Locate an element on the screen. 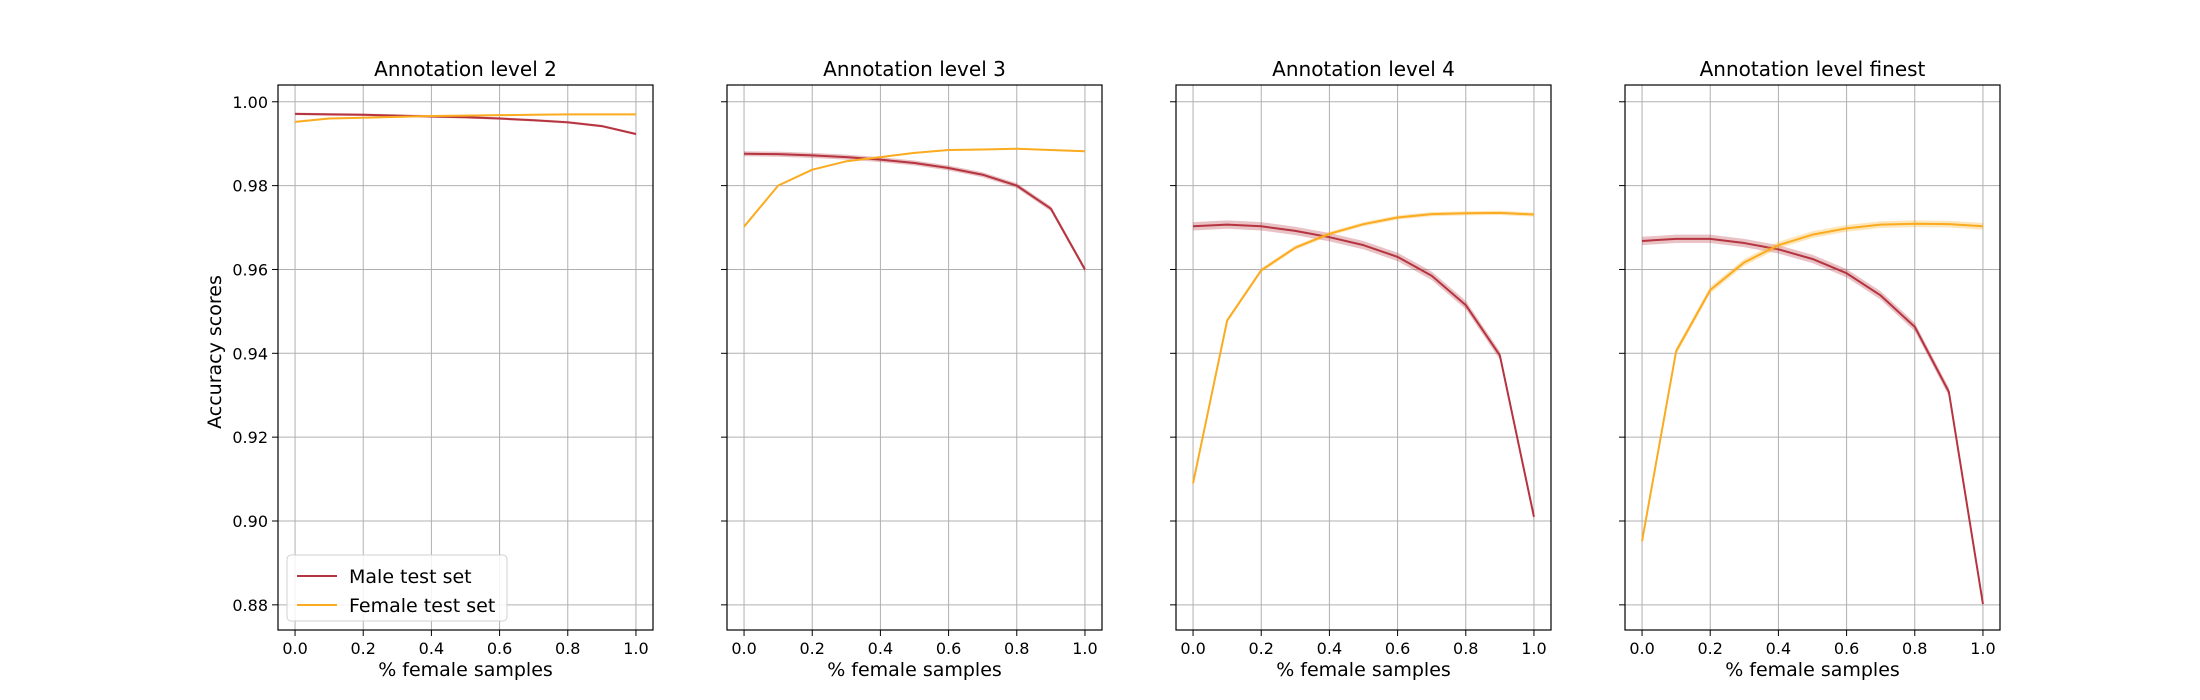 This screenshot has width=2200, height=700. y-tick-label: 0.90 is located at coordinates (250, 521).